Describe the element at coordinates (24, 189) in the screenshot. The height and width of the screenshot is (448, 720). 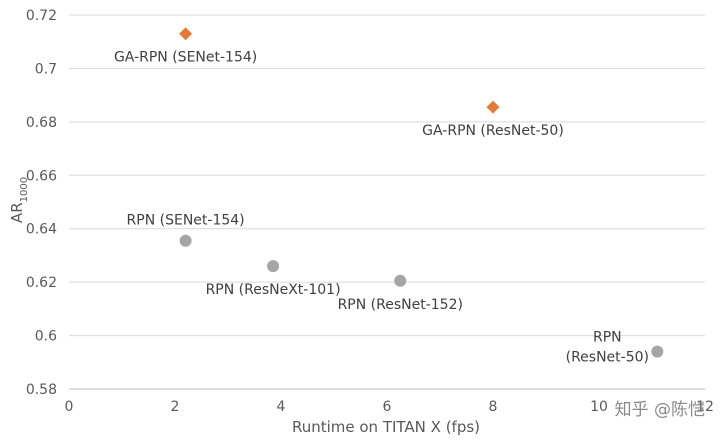
I see `y-axis-title-sub: 1000` at that location.